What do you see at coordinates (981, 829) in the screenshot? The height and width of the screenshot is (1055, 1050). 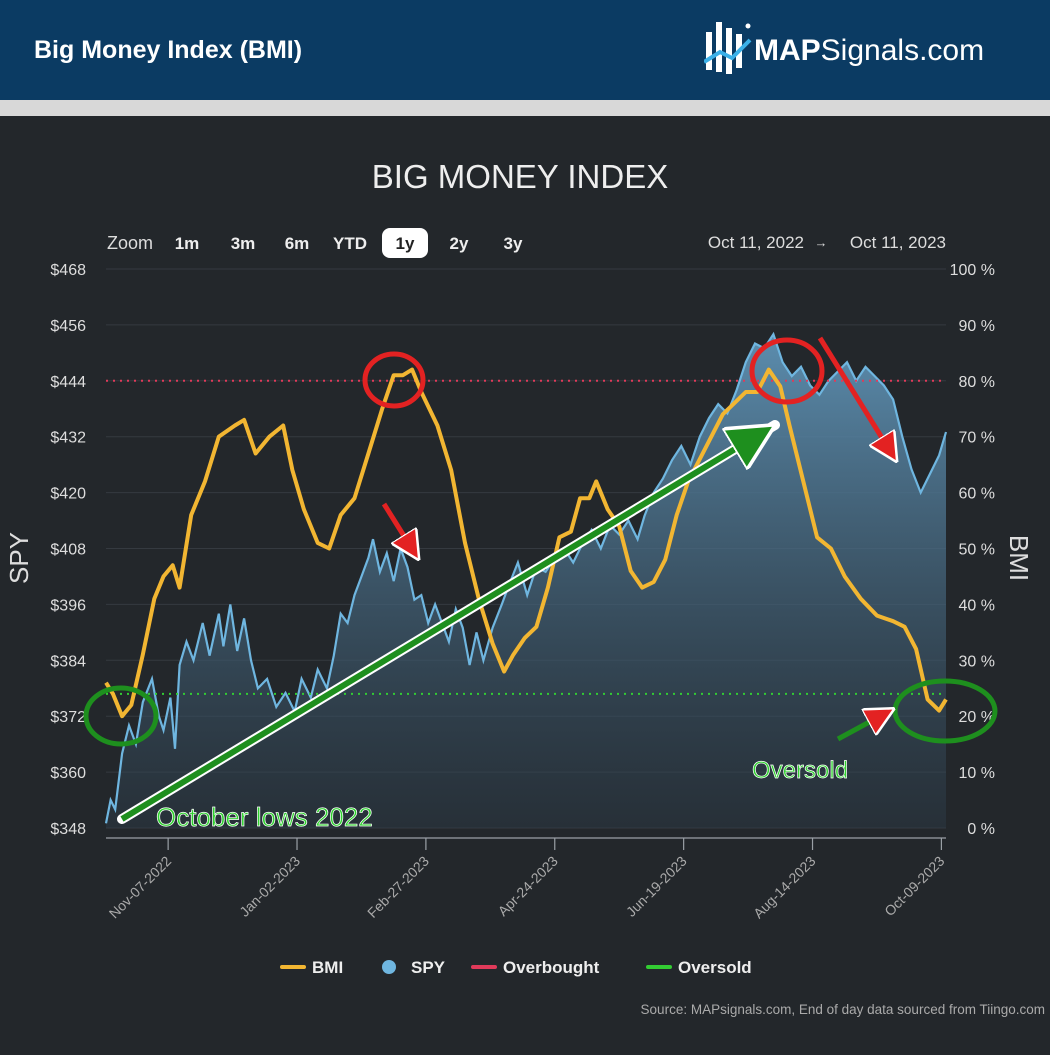 I see `y-right-tick-label: 0 %` at bounding box center [981, 829].